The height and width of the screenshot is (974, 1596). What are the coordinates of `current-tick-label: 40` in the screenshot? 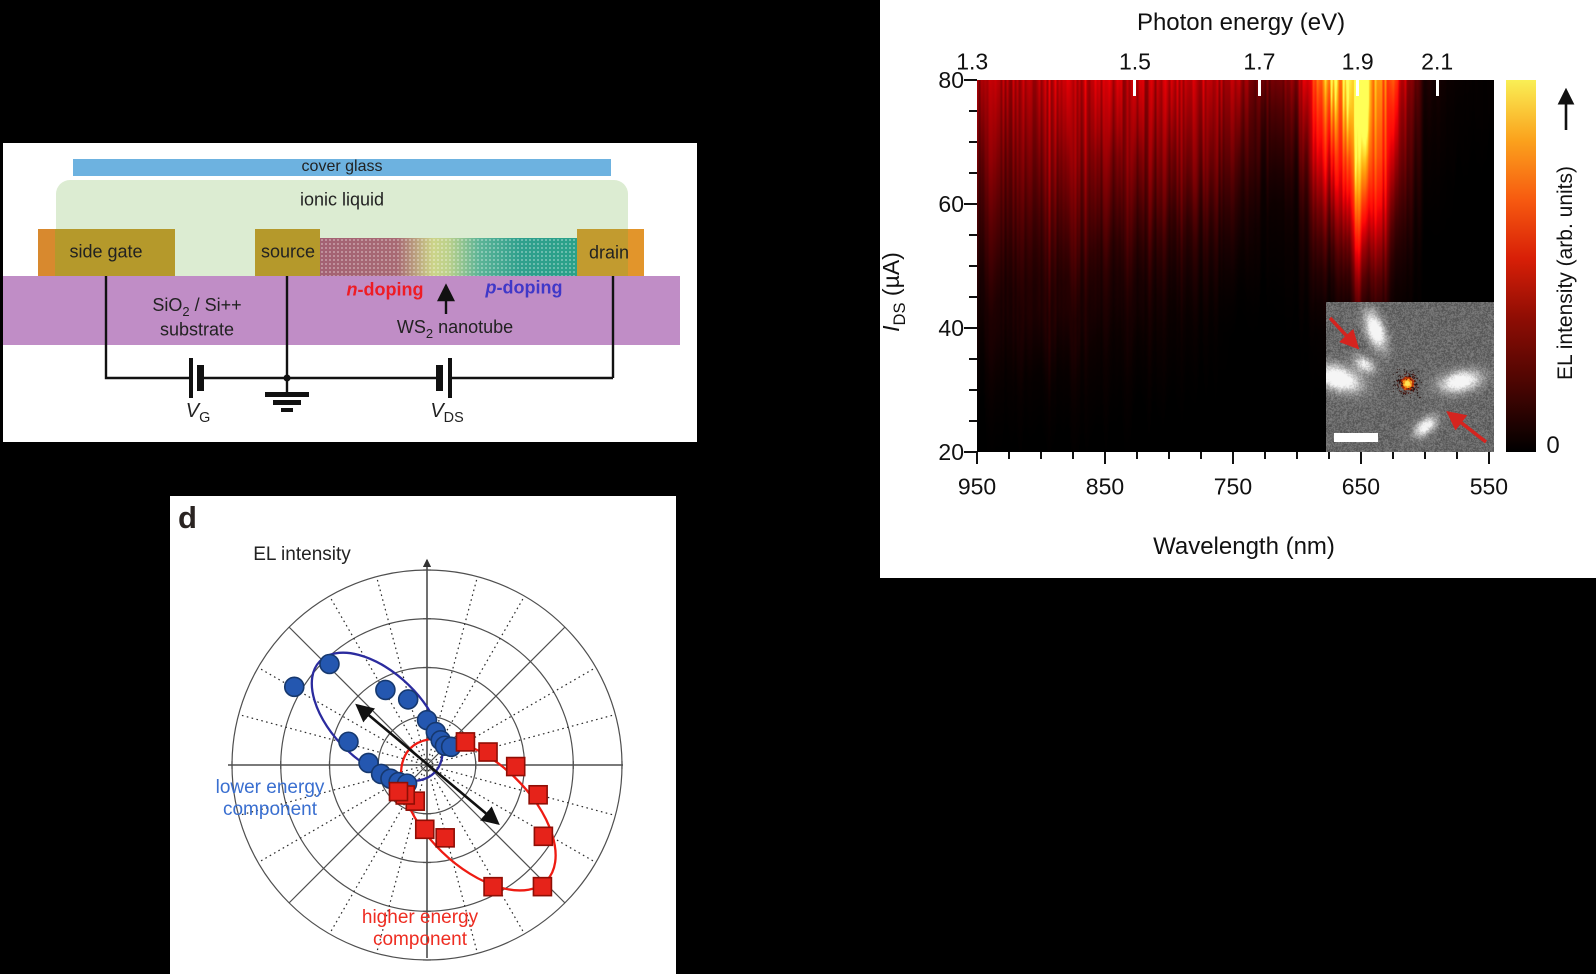 It's located at (951, 328).